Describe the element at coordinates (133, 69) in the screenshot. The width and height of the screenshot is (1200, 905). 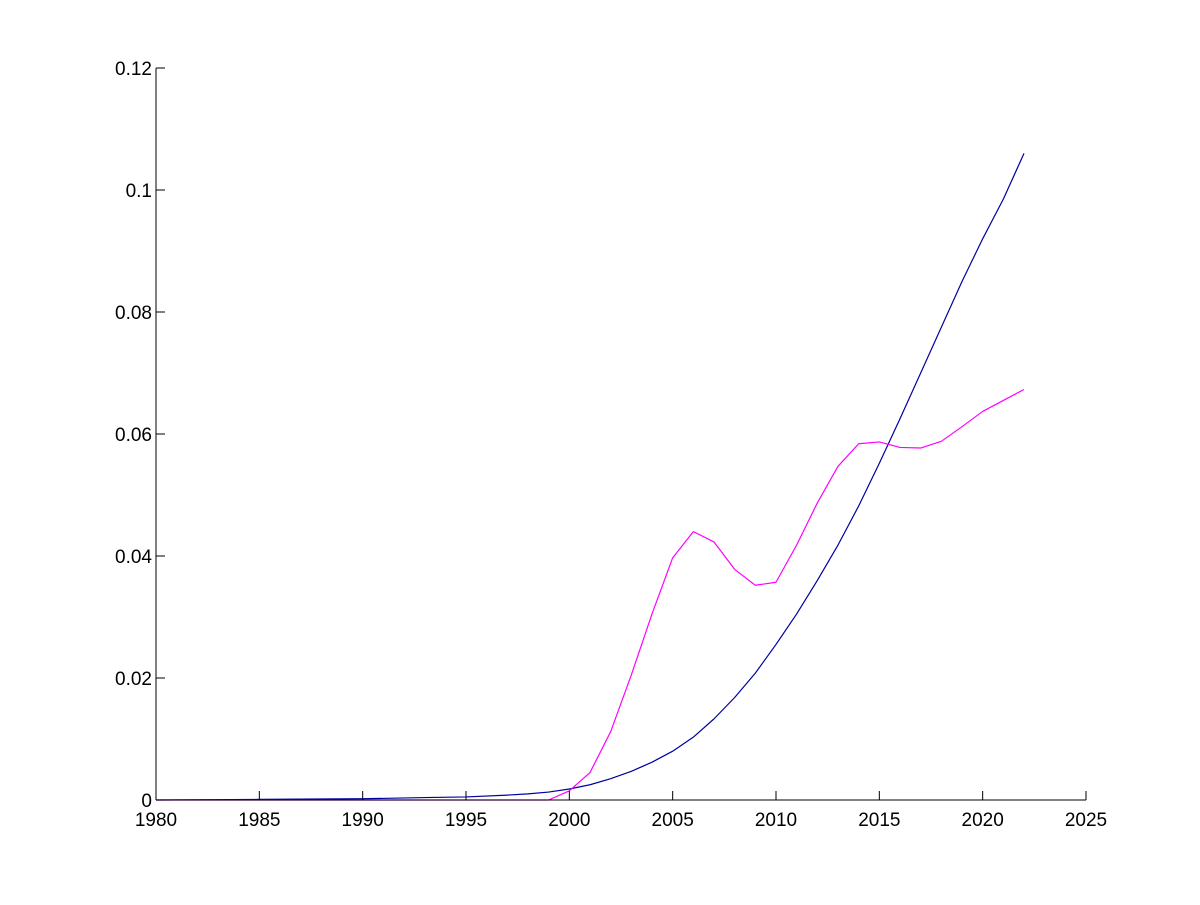
I see `y-tick-label: 0.12` at that location.